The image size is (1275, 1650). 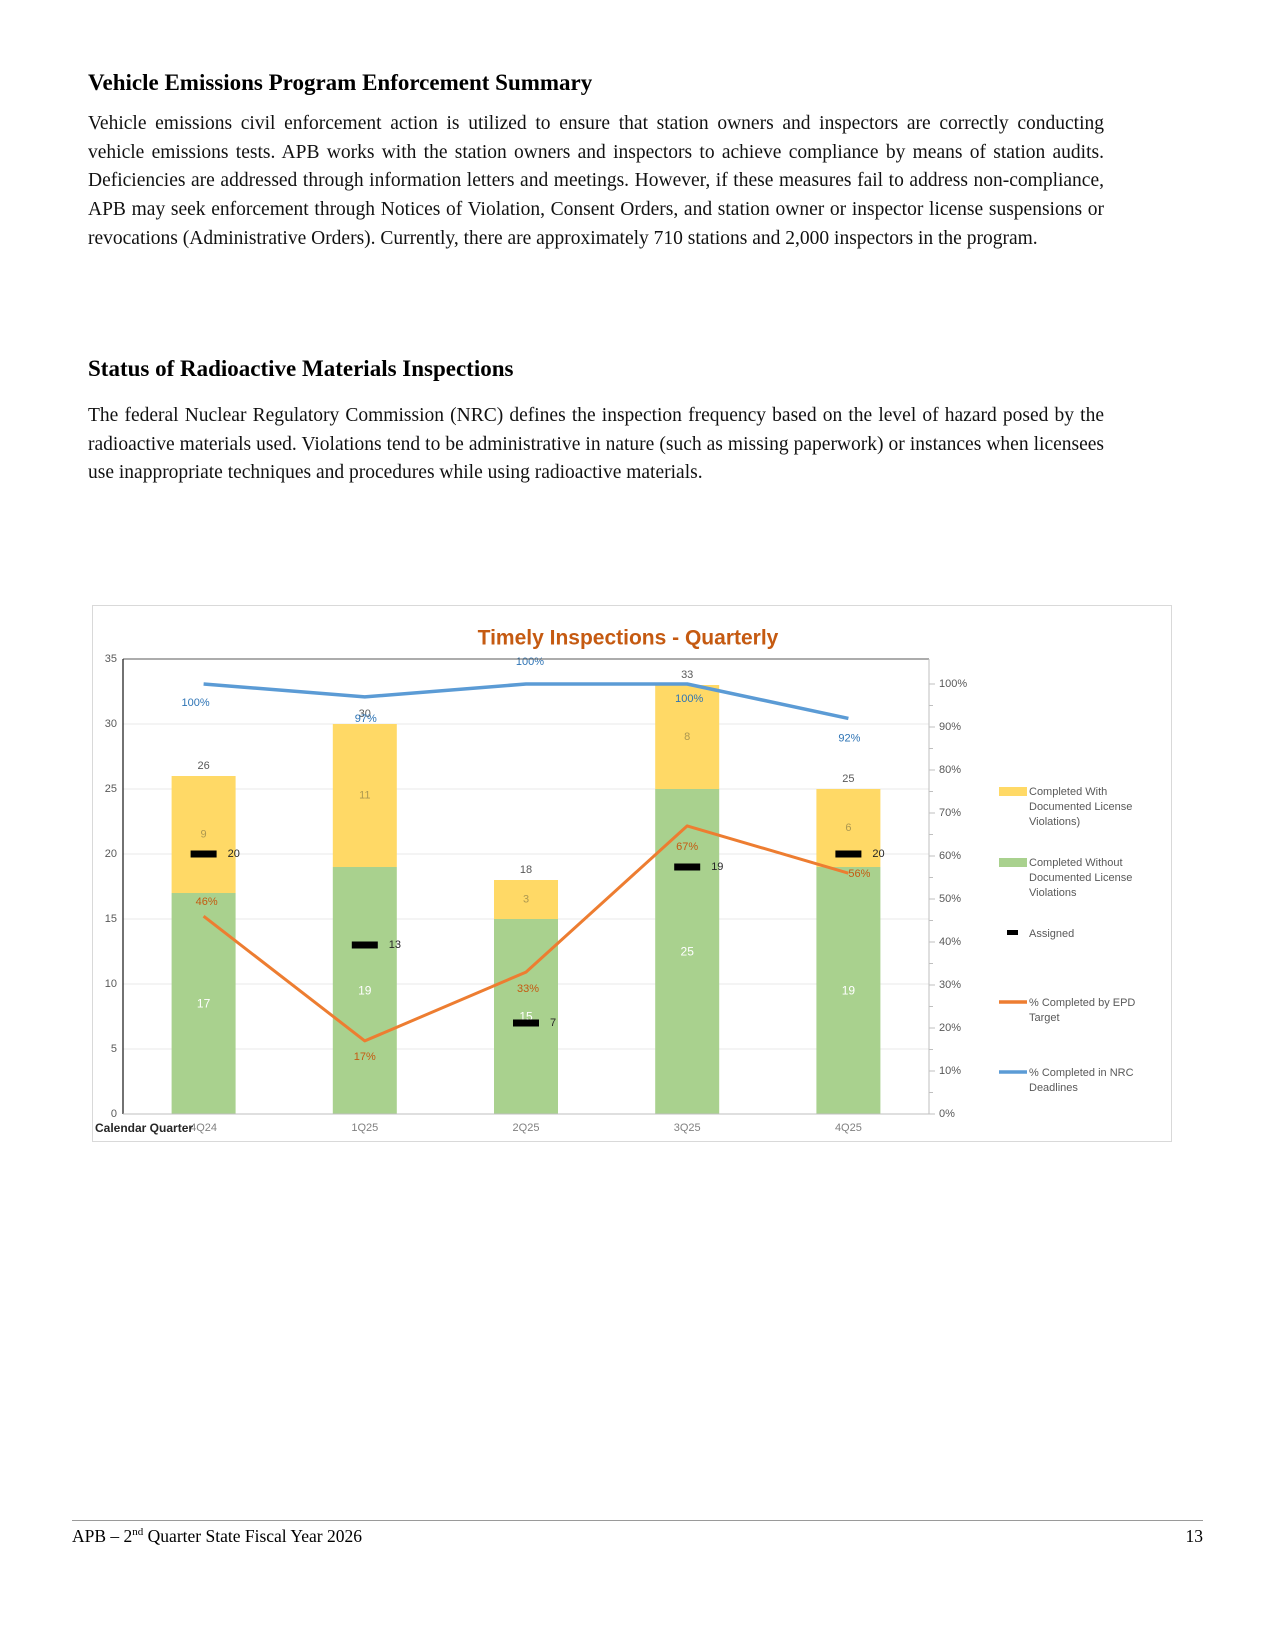 What do you see at coordinates (114, 1049) in the screenshot?
I see `svg-text: 5` at bounding box center [114, 1049].